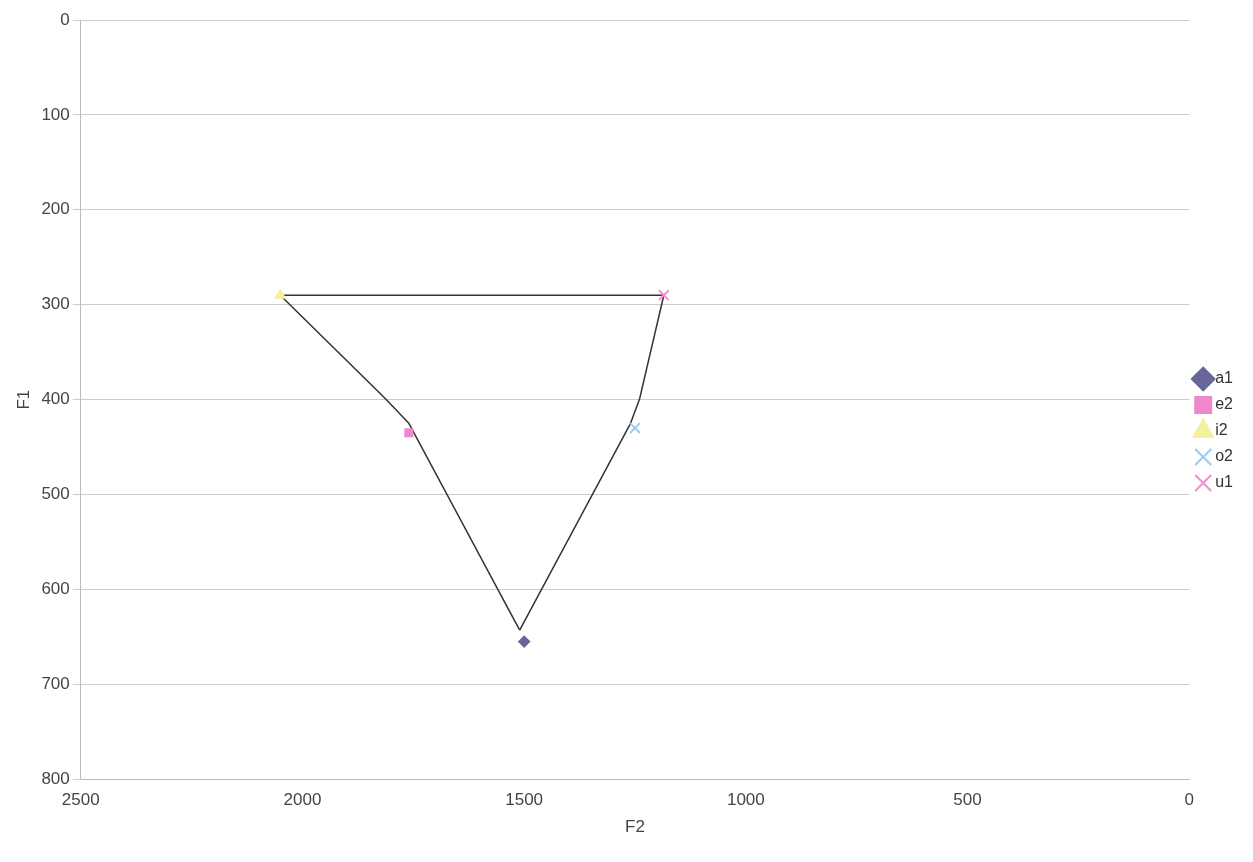 The width and height of the screenshot is (1253, 862). I want to click on y-tick-label: 600, so click(55, 589).